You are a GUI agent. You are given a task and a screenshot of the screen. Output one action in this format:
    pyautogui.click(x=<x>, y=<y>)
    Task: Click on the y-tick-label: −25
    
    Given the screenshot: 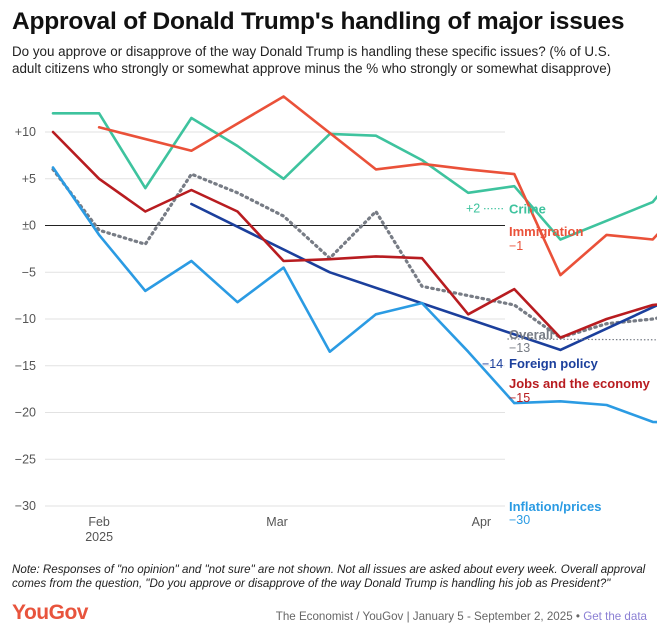 What is the action you would take?
    pyautogui.click(x=25, y=459)
    